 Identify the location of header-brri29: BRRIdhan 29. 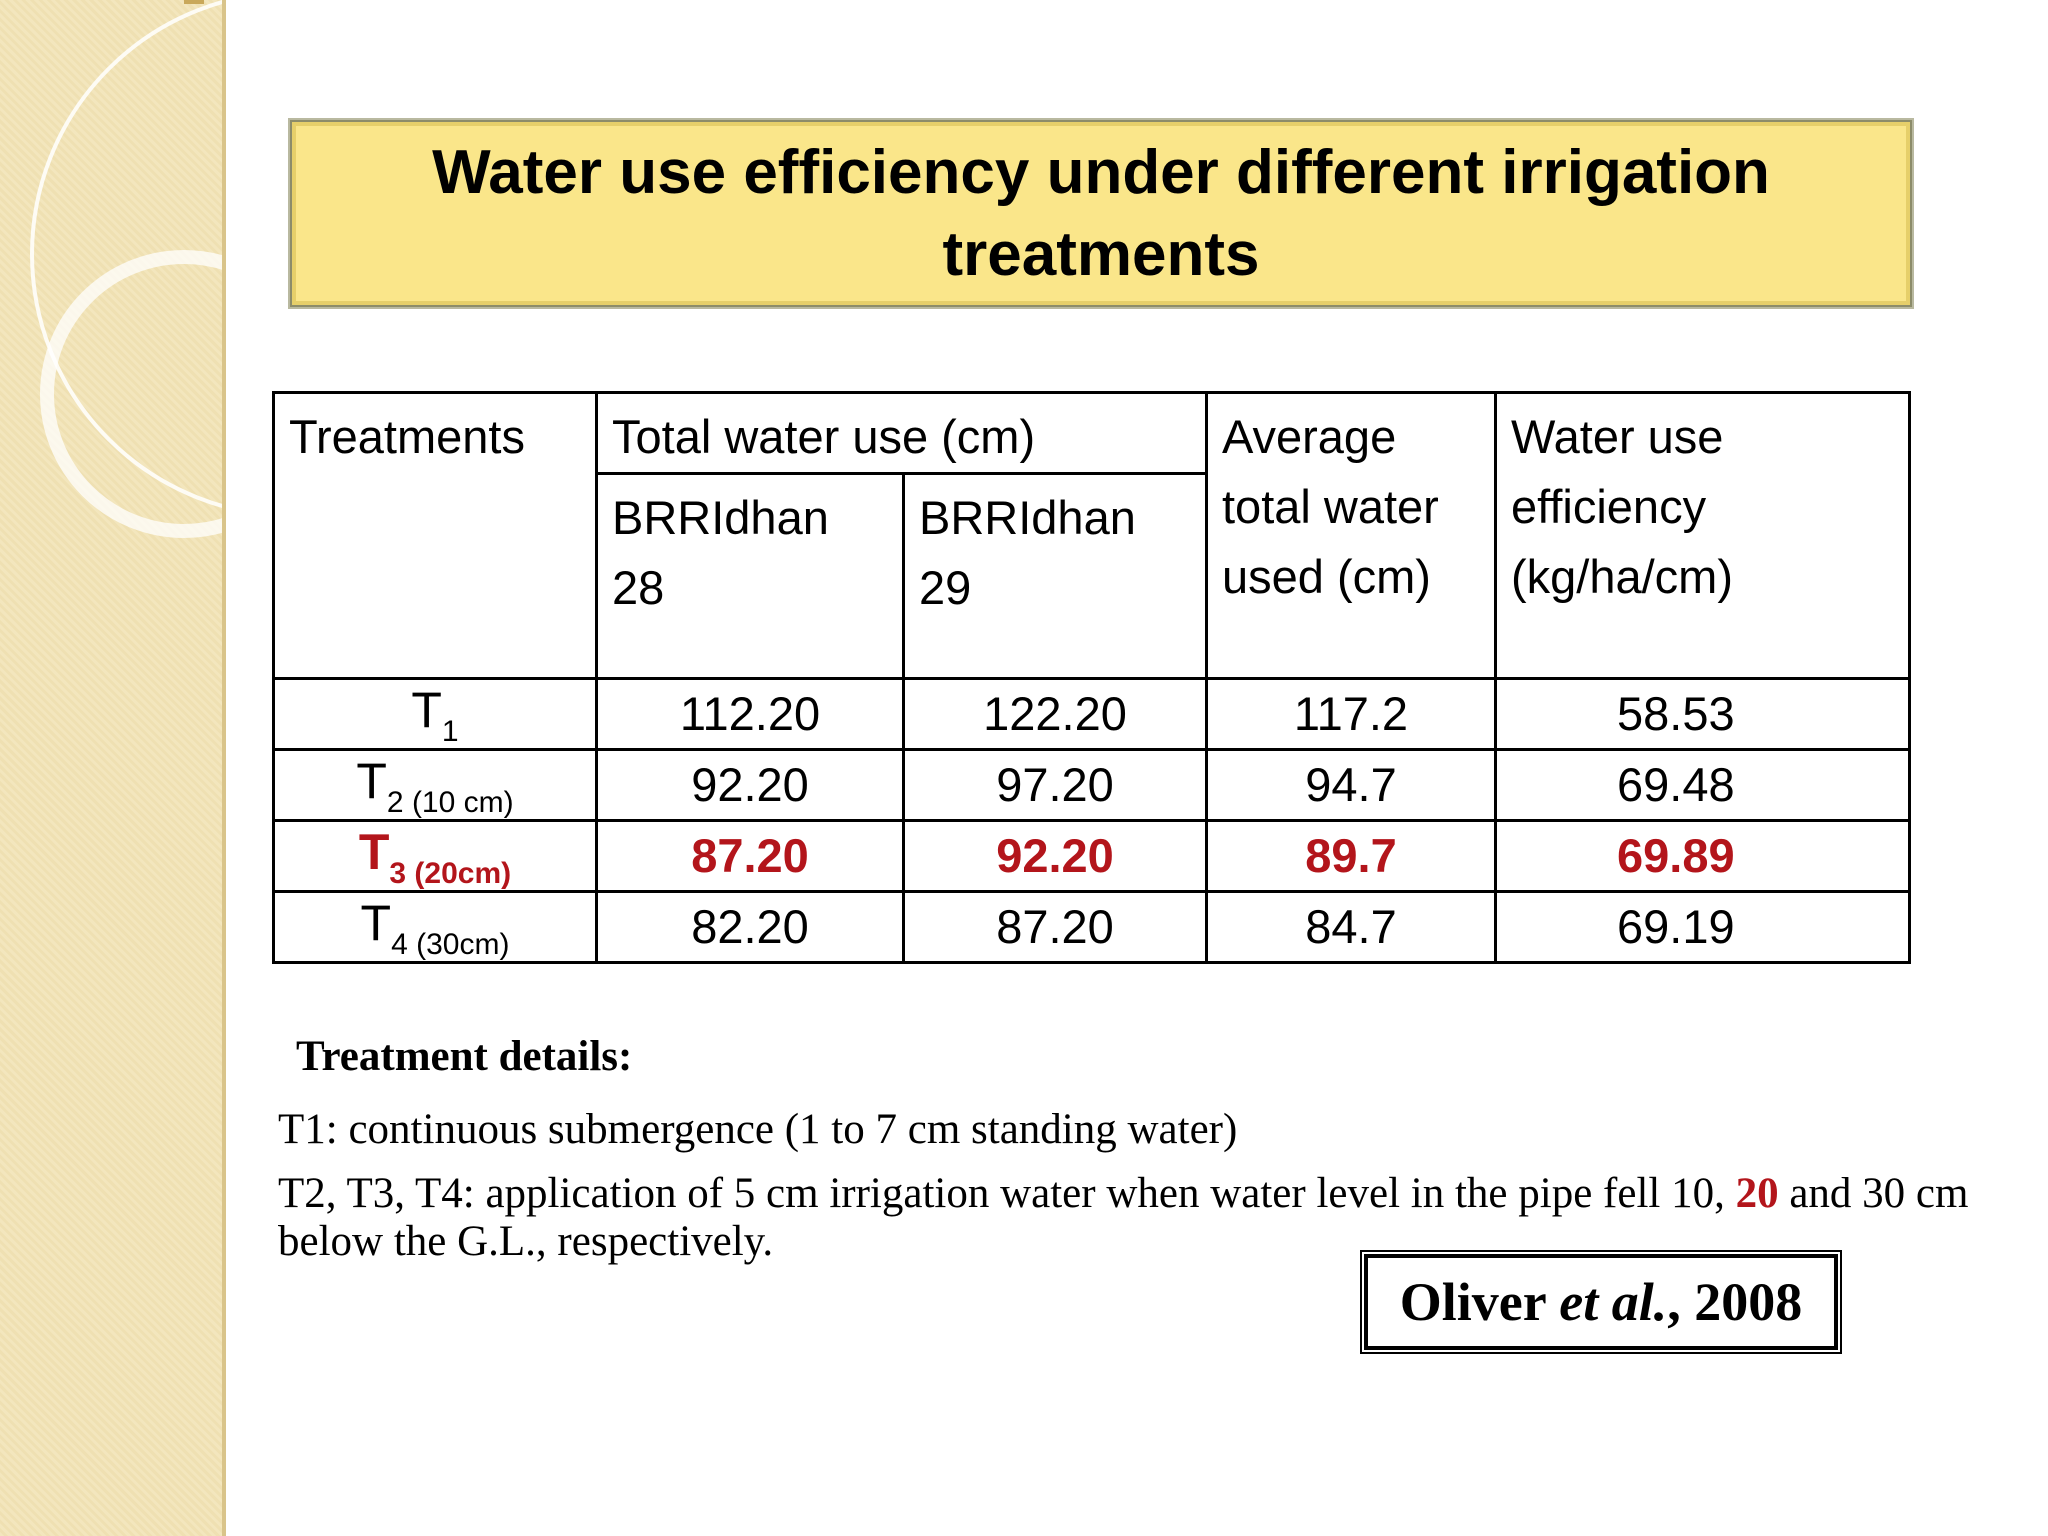
(1055, 576).